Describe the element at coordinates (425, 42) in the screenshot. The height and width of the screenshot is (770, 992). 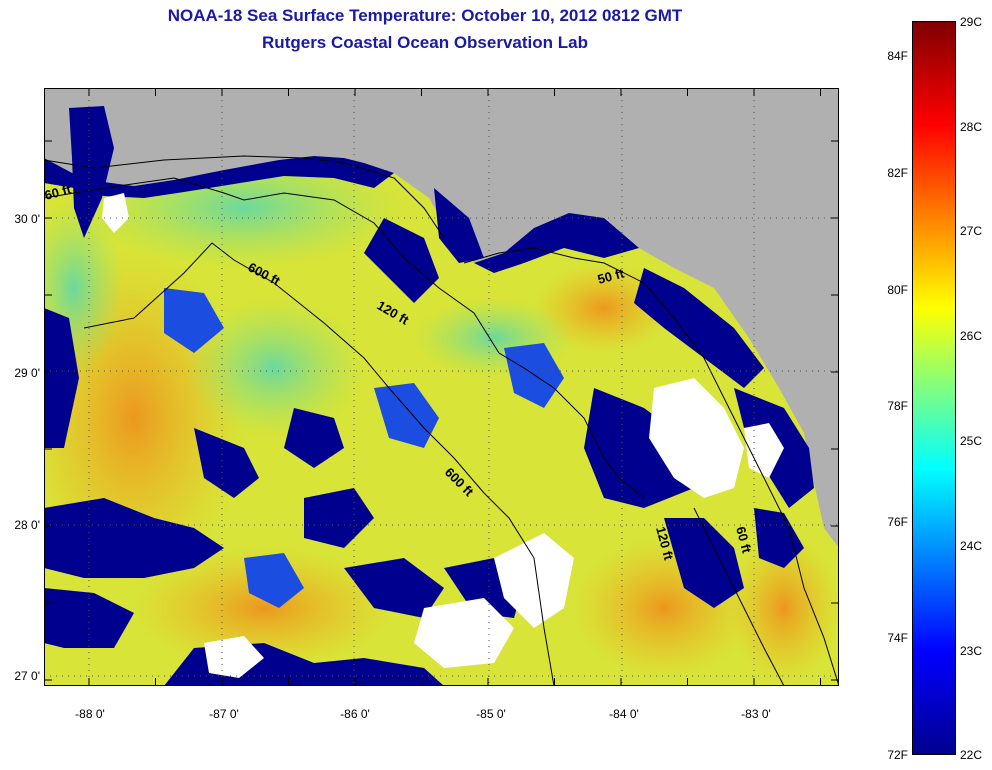
I see `chart-subtitle: Rutgers Coastal Ocean Observation Lab` at that location.